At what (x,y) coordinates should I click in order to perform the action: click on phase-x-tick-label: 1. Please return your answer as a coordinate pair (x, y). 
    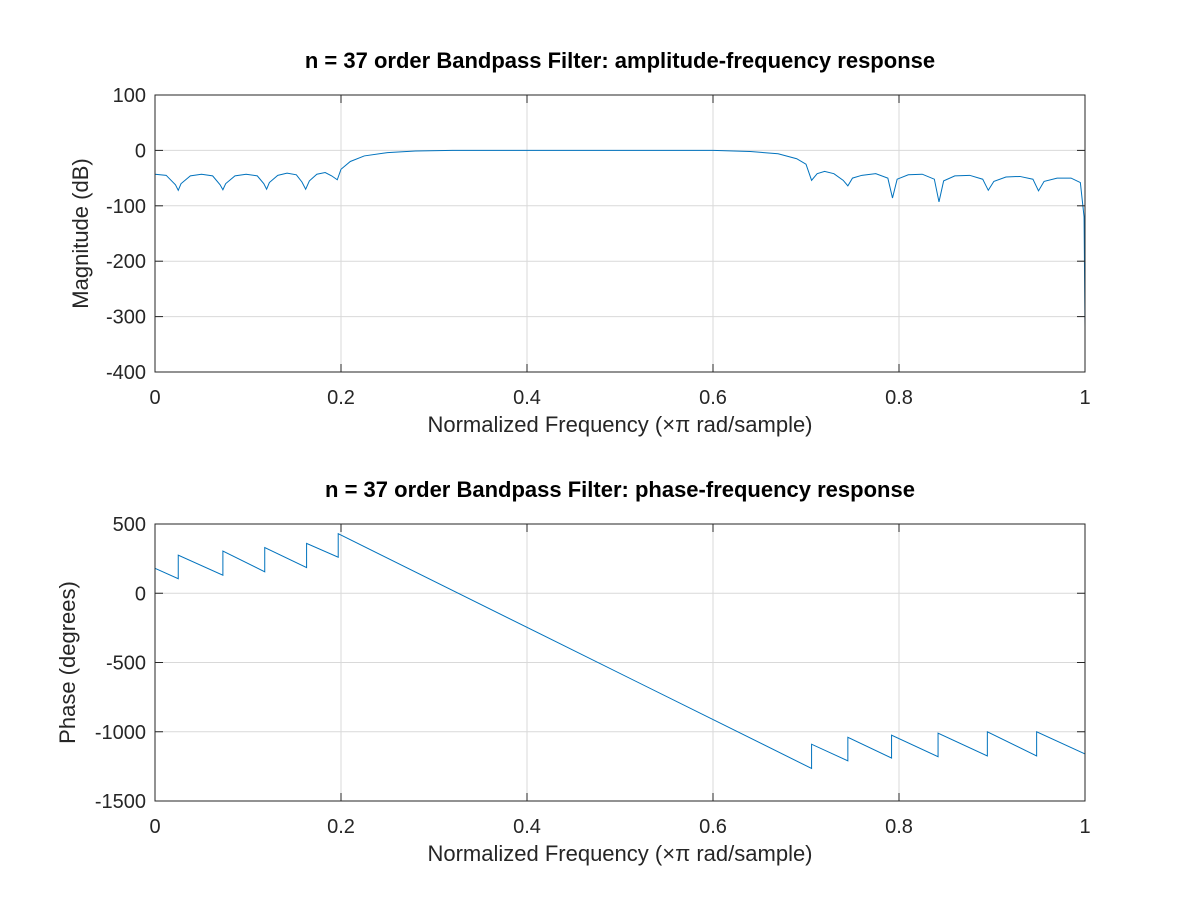
    Looking at the image, I should click on (1084, 827).